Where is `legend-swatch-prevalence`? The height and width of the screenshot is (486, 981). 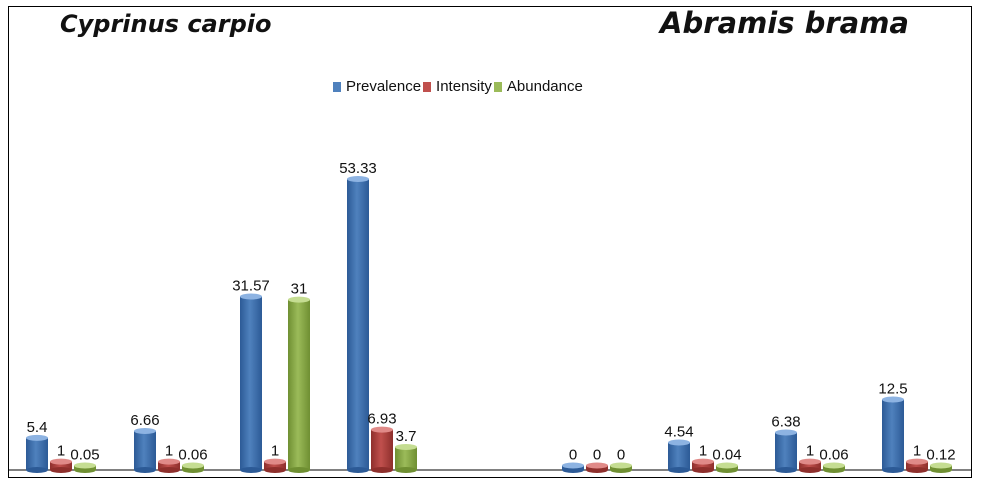
legend-swatch-prevalence is located at coordinates (337, 86).